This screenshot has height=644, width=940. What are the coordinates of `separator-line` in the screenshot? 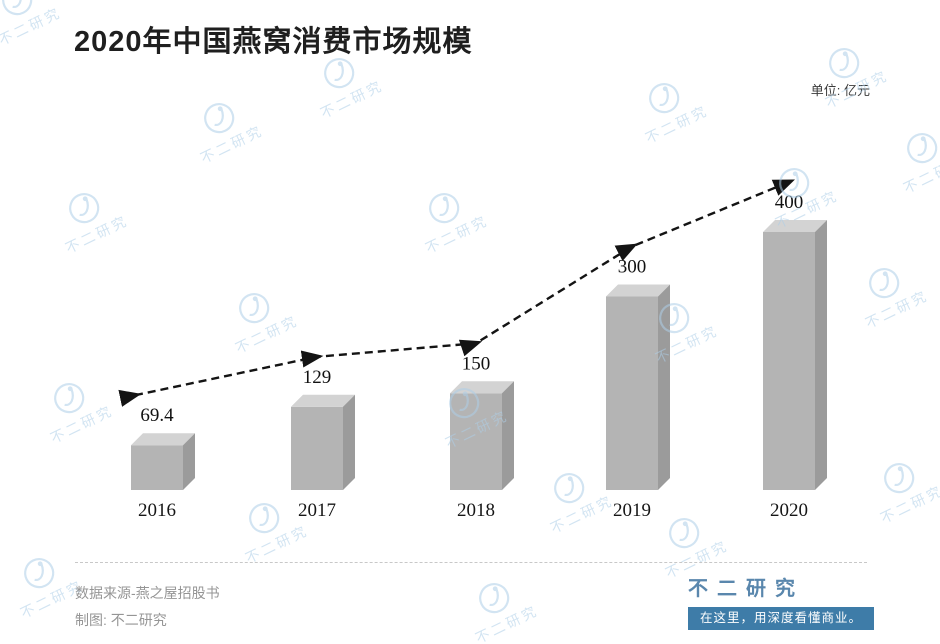 It's located at (471, 562).